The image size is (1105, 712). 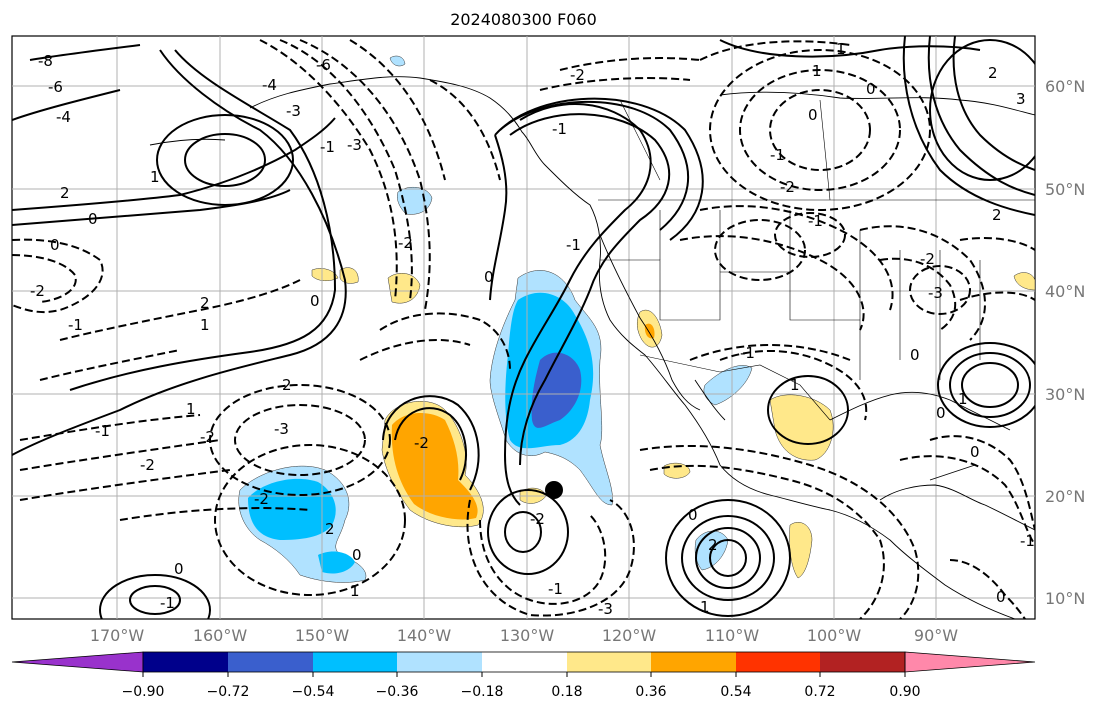 I want to click on lon-label: 120°W, so click(x=629, y=635).